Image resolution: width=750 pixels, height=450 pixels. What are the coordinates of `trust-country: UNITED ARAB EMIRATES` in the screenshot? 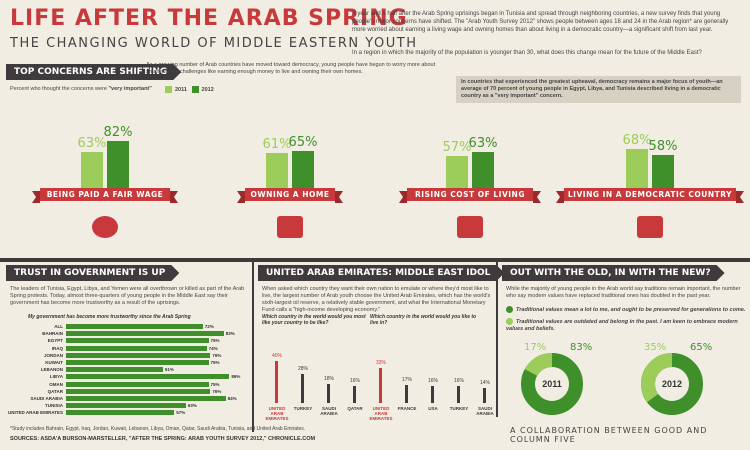 It's located at (35, 413).